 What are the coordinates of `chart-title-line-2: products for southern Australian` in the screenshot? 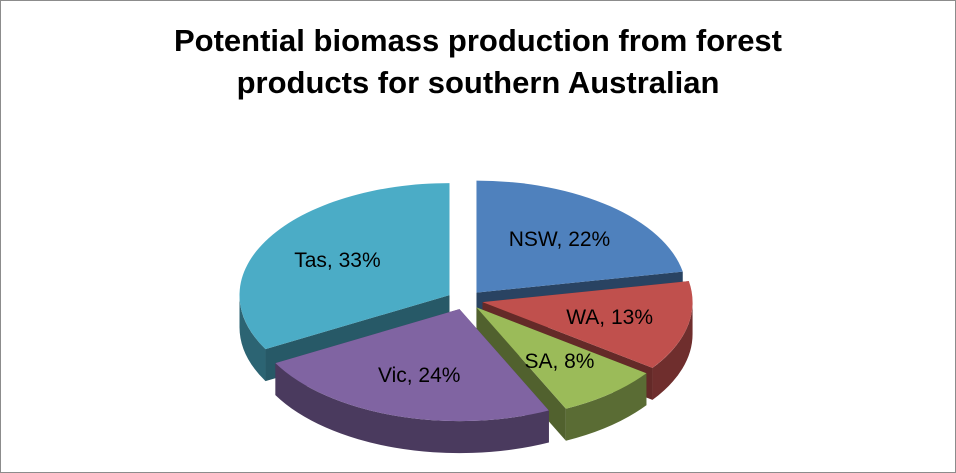 It's located at (478, 82).